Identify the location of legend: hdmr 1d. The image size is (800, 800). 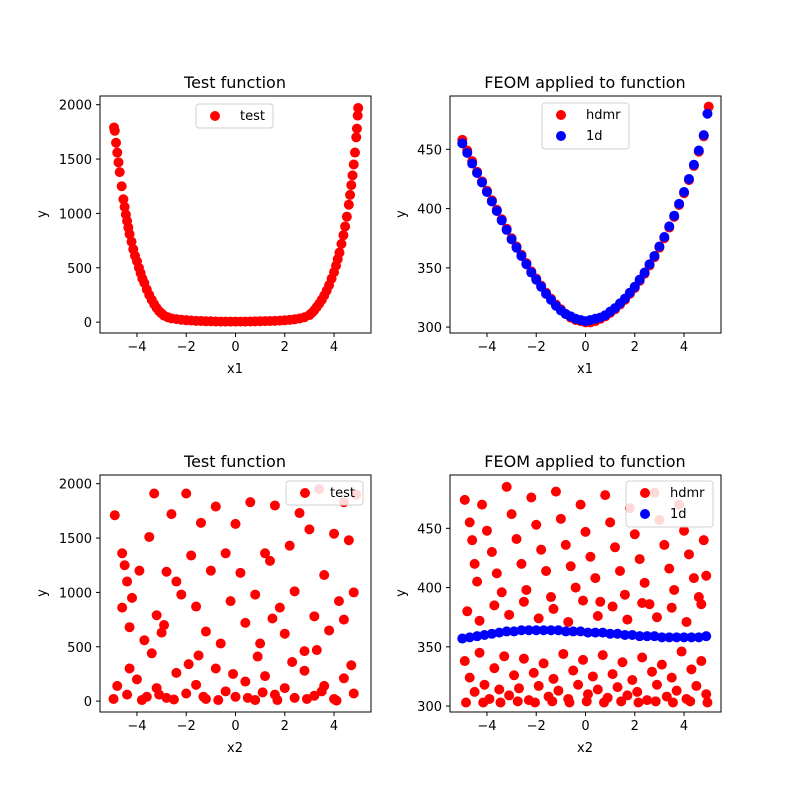
(669, 504).